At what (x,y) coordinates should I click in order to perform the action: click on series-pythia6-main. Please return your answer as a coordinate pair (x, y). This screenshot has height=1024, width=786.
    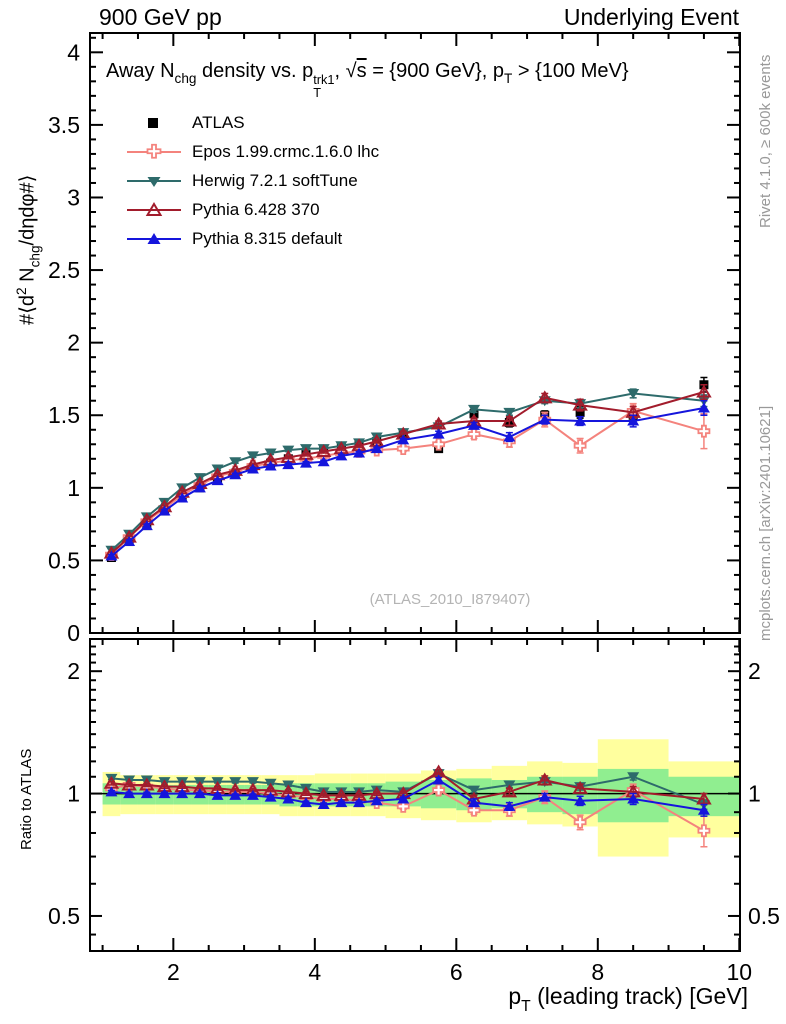
    Looking at the image, I should click on (407, 471).